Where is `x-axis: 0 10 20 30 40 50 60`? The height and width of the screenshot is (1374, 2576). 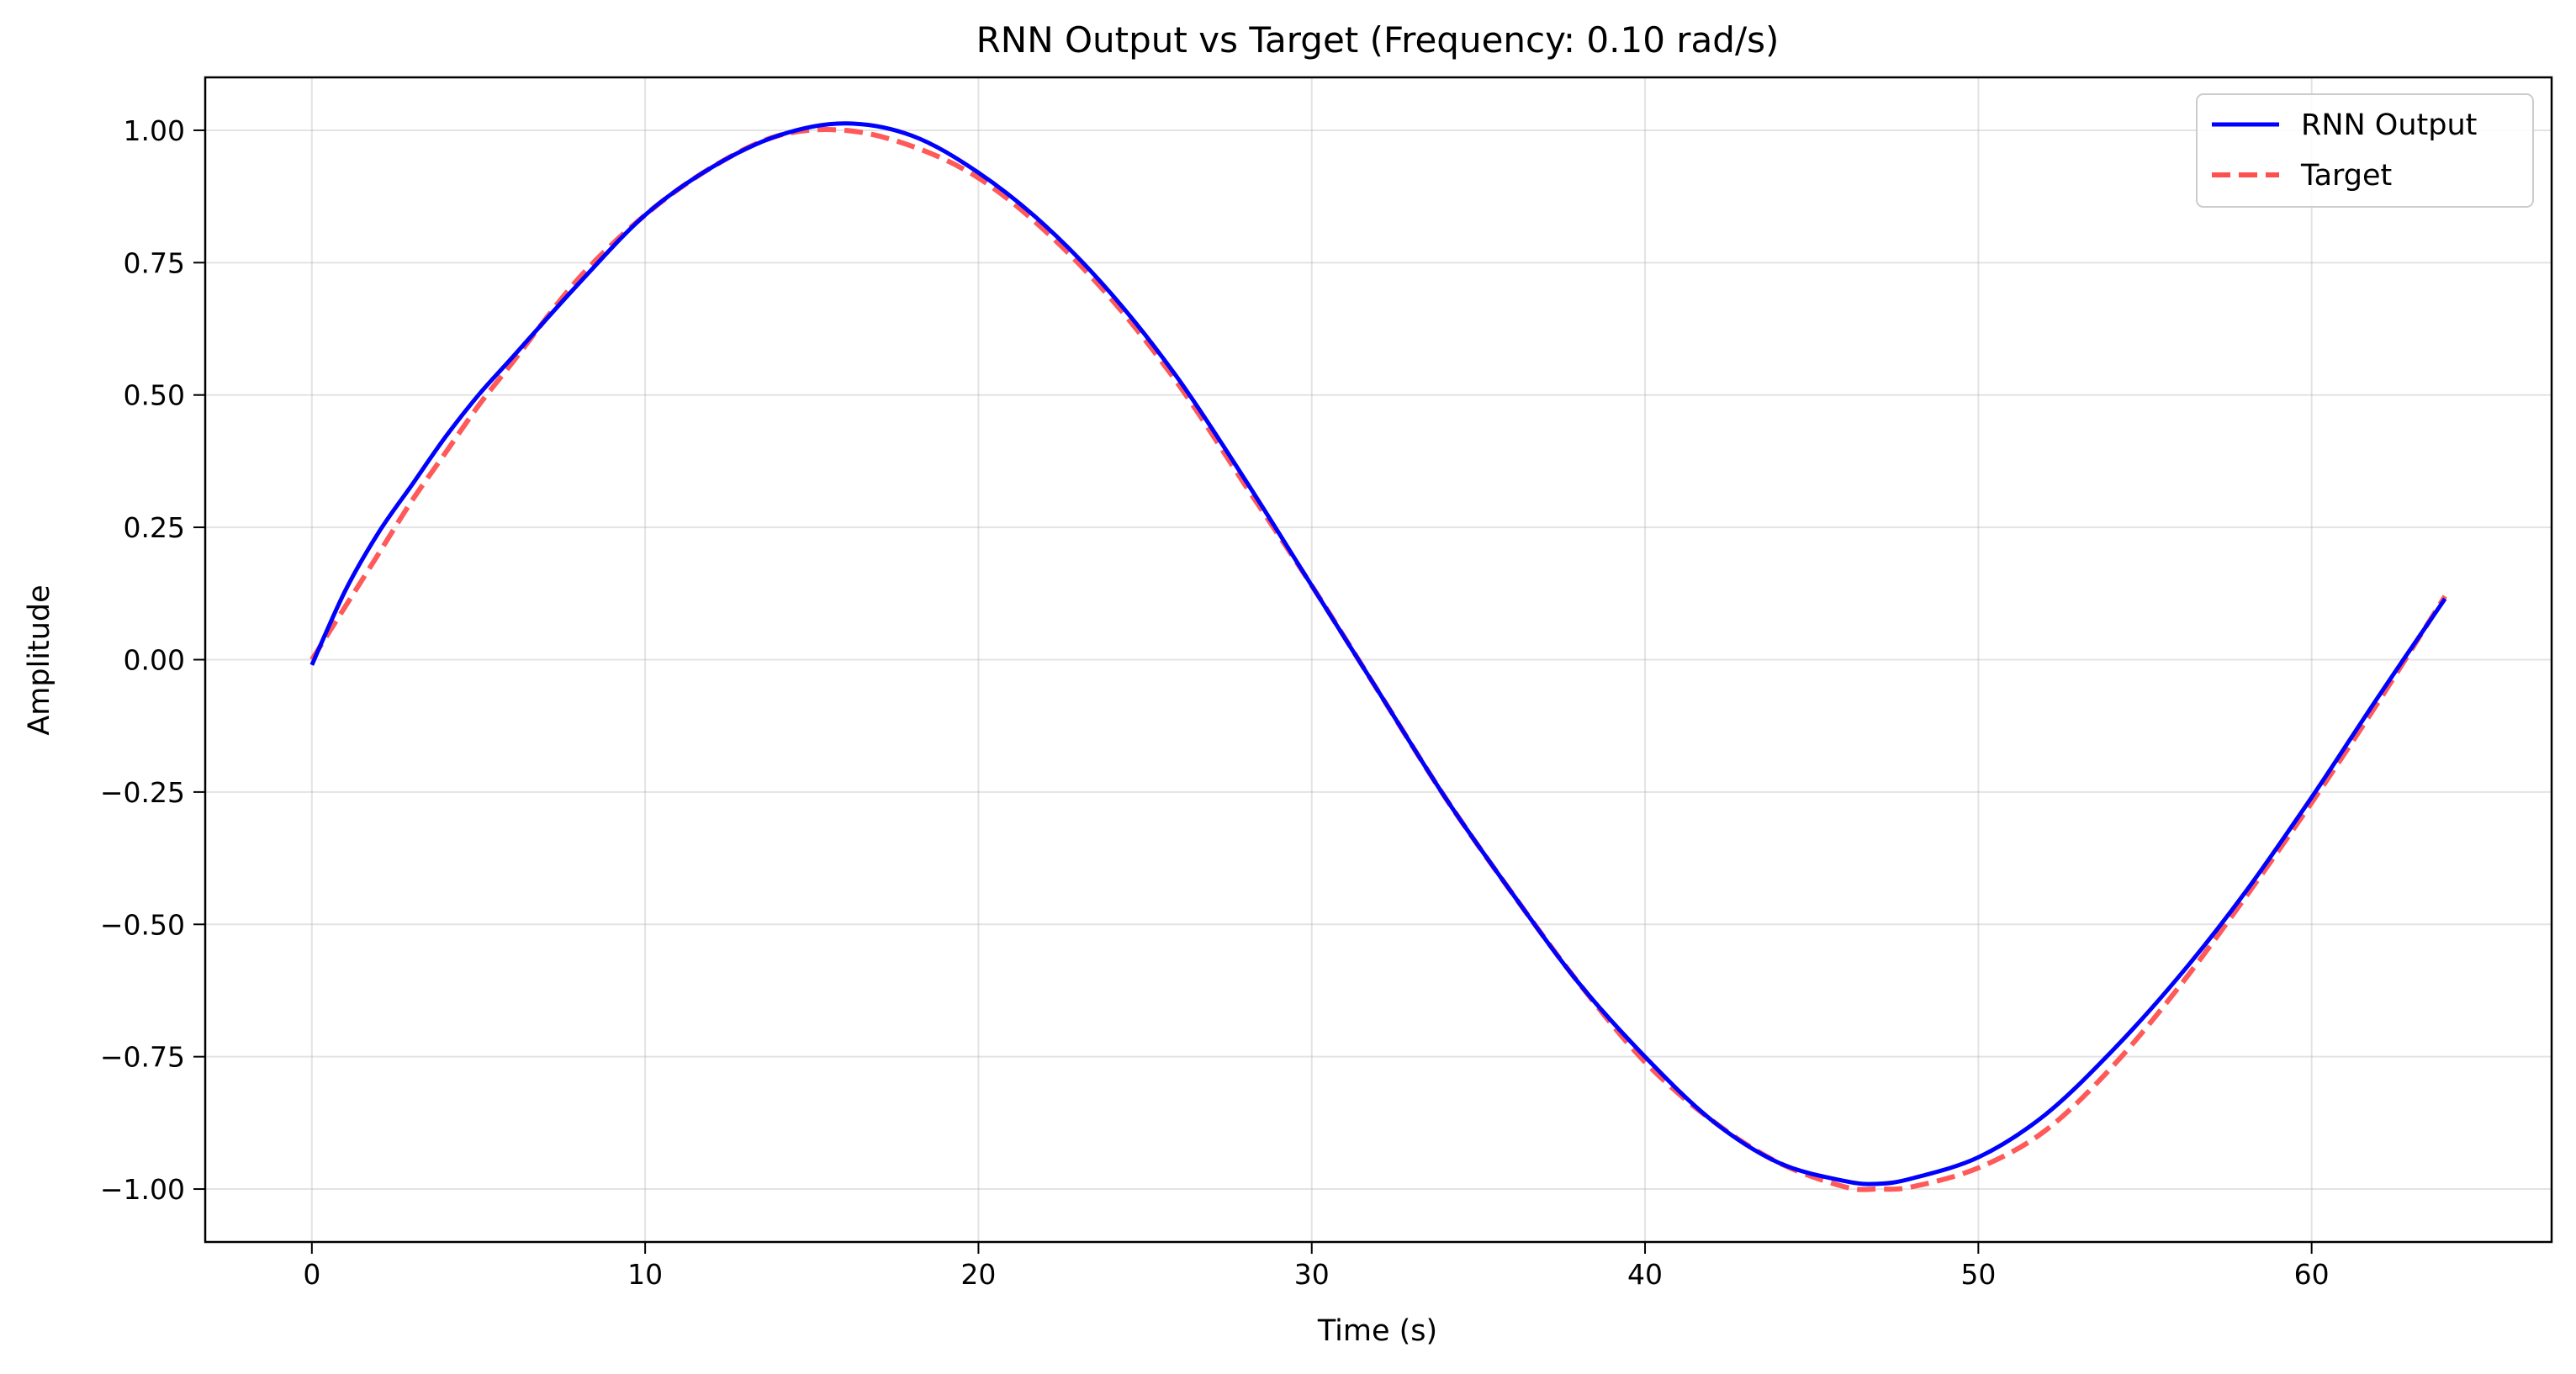
x-axis: 0 10 20 30 40 50 60 is located at coordinates (1316, 1266).